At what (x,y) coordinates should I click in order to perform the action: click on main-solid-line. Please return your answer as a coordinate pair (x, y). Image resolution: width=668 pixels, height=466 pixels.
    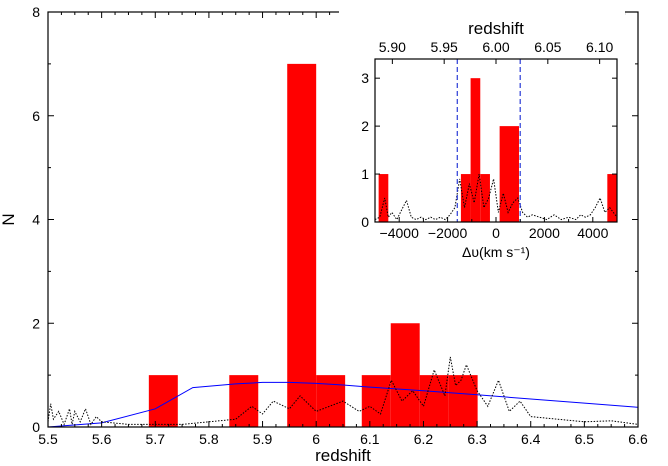
    Looking at the image, I should click on (343, 404).